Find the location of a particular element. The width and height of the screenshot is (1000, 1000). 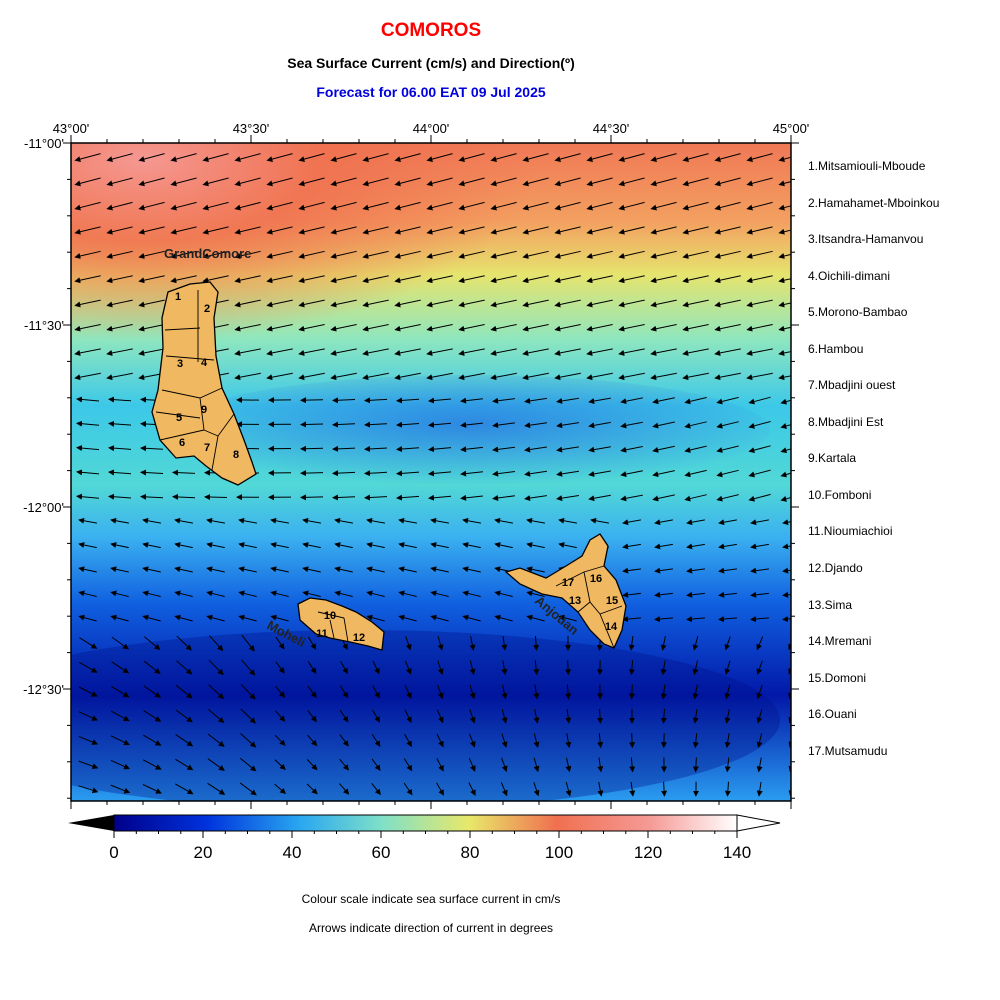

colorbar is located at coordinates (424, 826).